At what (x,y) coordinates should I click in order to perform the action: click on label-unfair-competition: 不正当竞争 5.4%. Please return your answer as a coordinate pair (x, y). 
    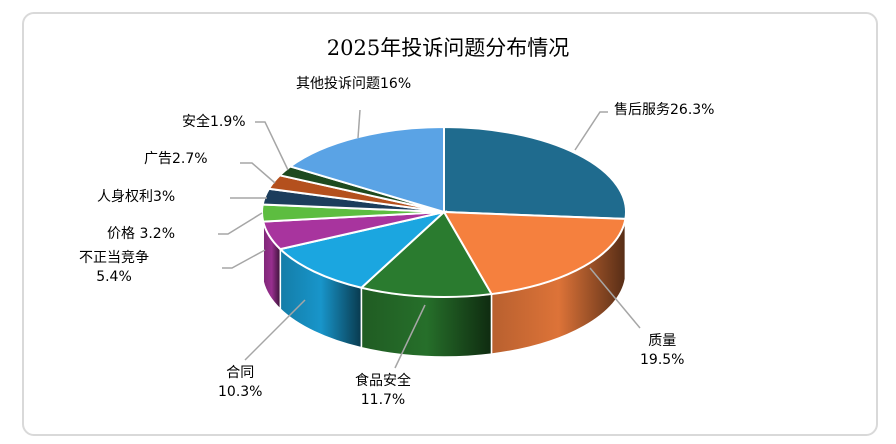
    Looking at the image, I should click on (114, 267).